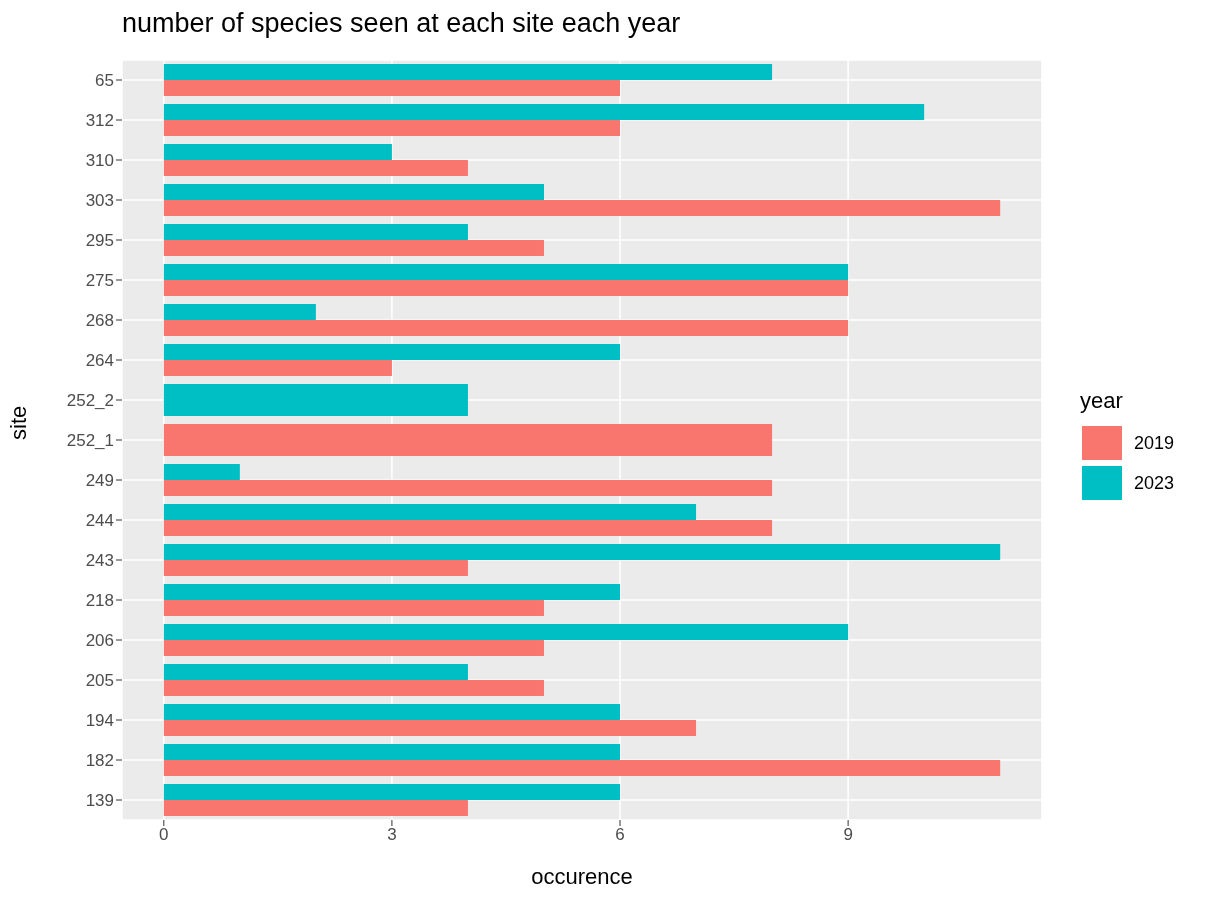 The width and height of the screenshot is (1216, 922). I want to click on x-tick-label: 3, so click(392, 835).